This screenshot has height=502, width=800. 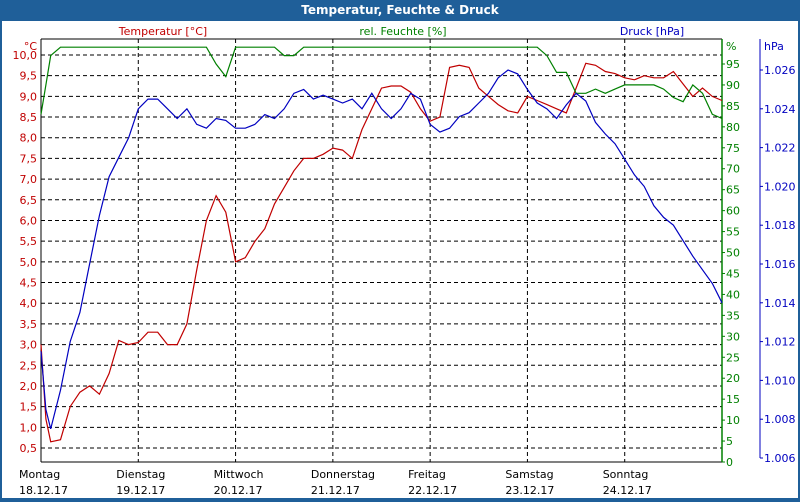 What do you see at coordinates (780, 458) in the screenshot?
I see `pressure-tick-label: 1.006` at bounding box center [780, 458].